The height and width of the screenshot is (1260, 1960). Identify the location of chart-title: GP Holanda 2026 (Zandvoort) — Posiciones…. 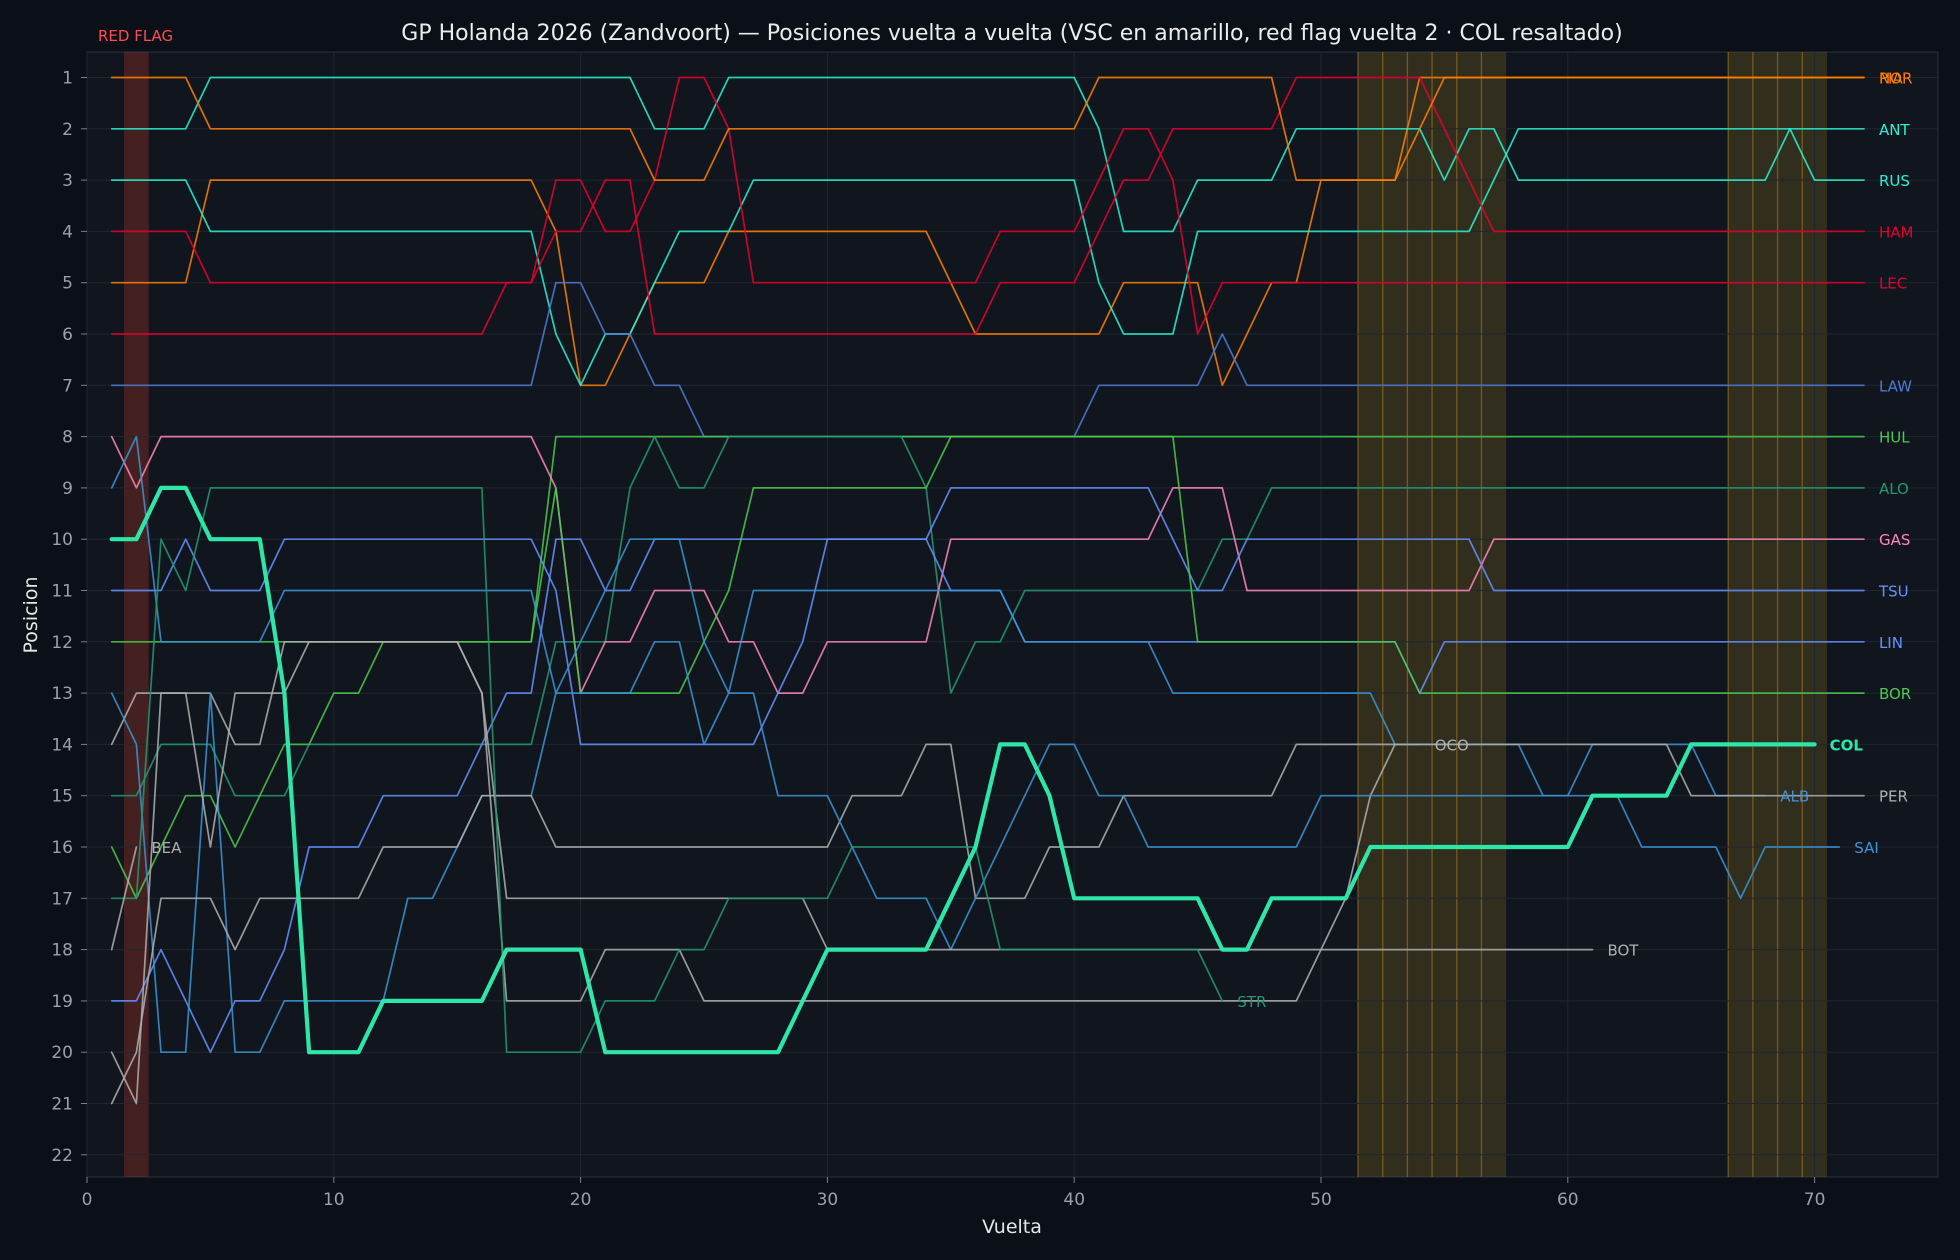
(1011, 33).